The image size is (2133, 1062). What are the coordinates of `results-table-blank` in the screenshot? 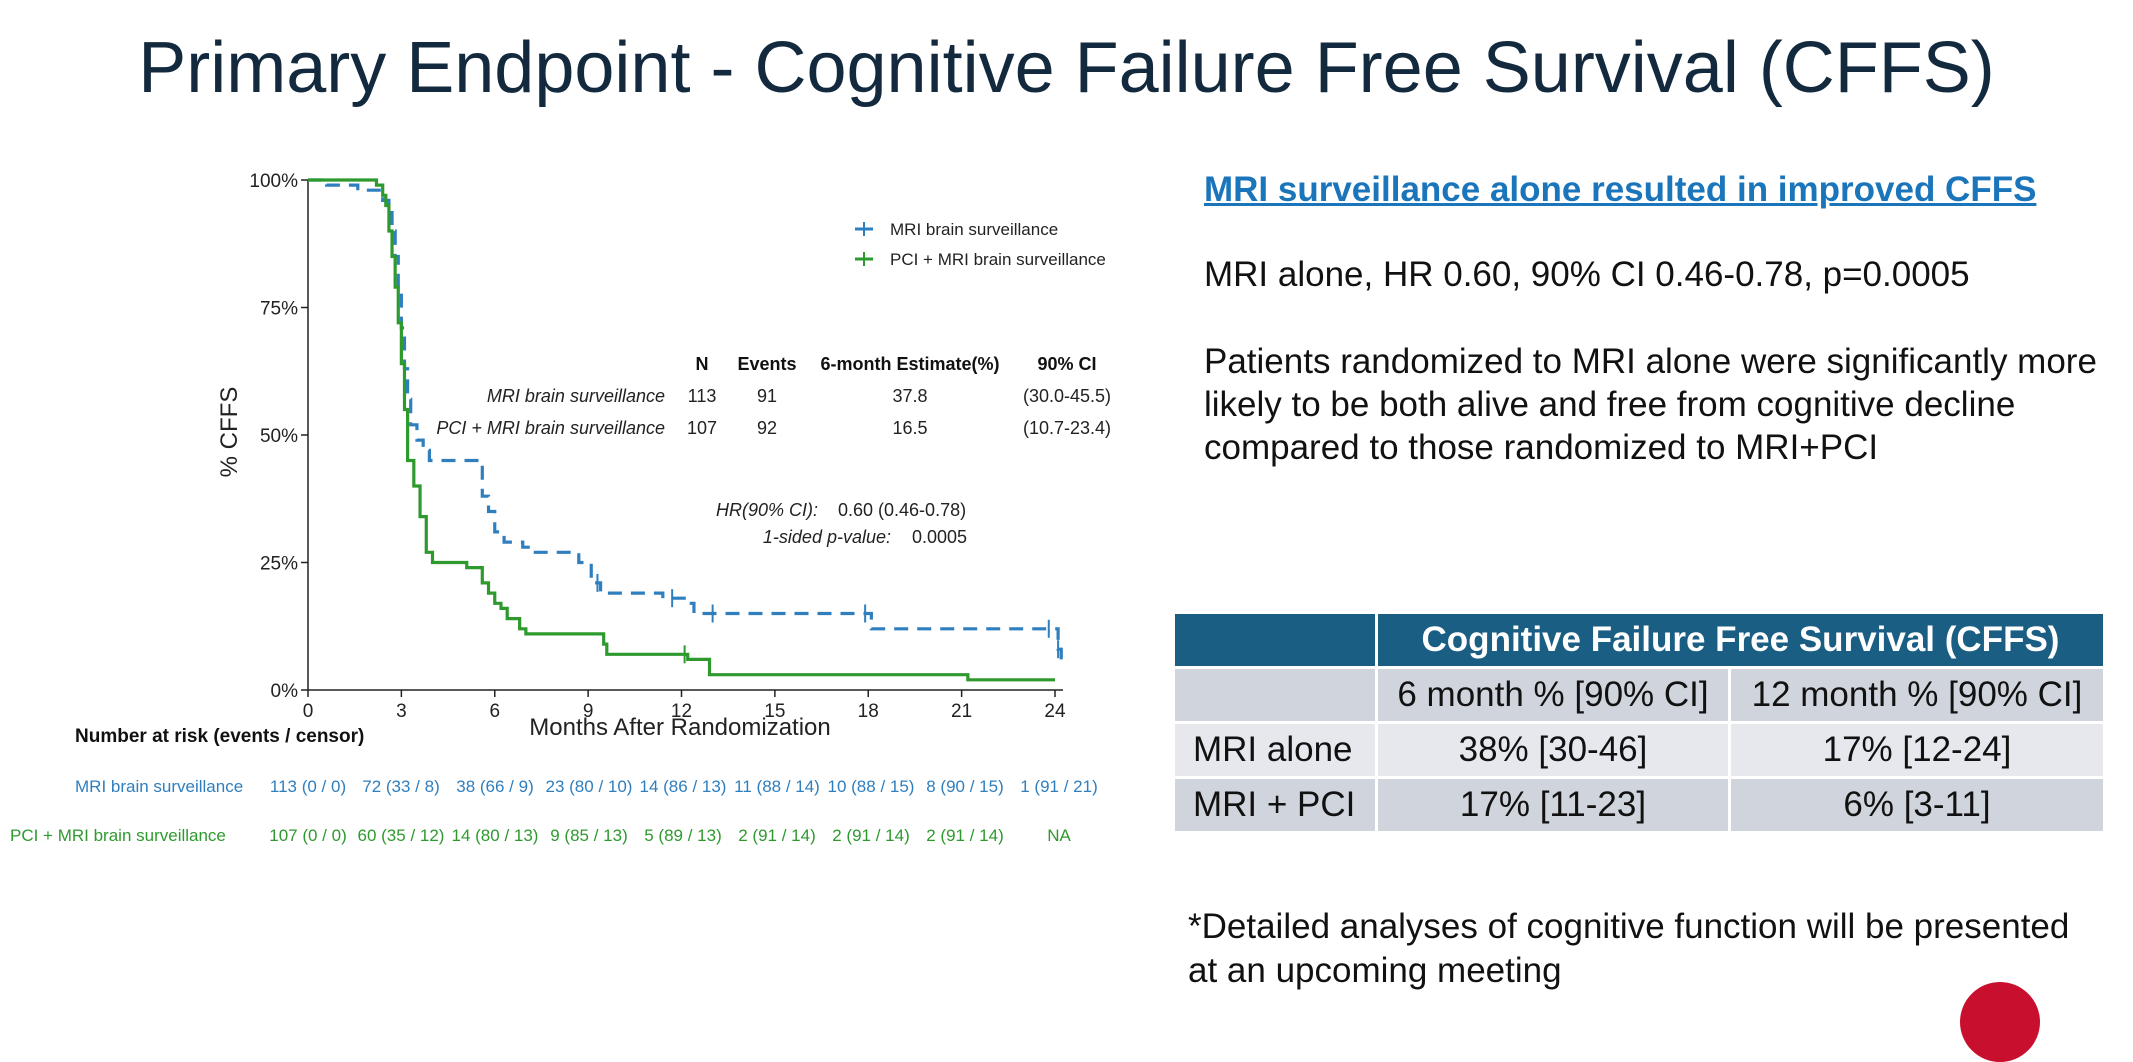 It's located at (1275, 695).